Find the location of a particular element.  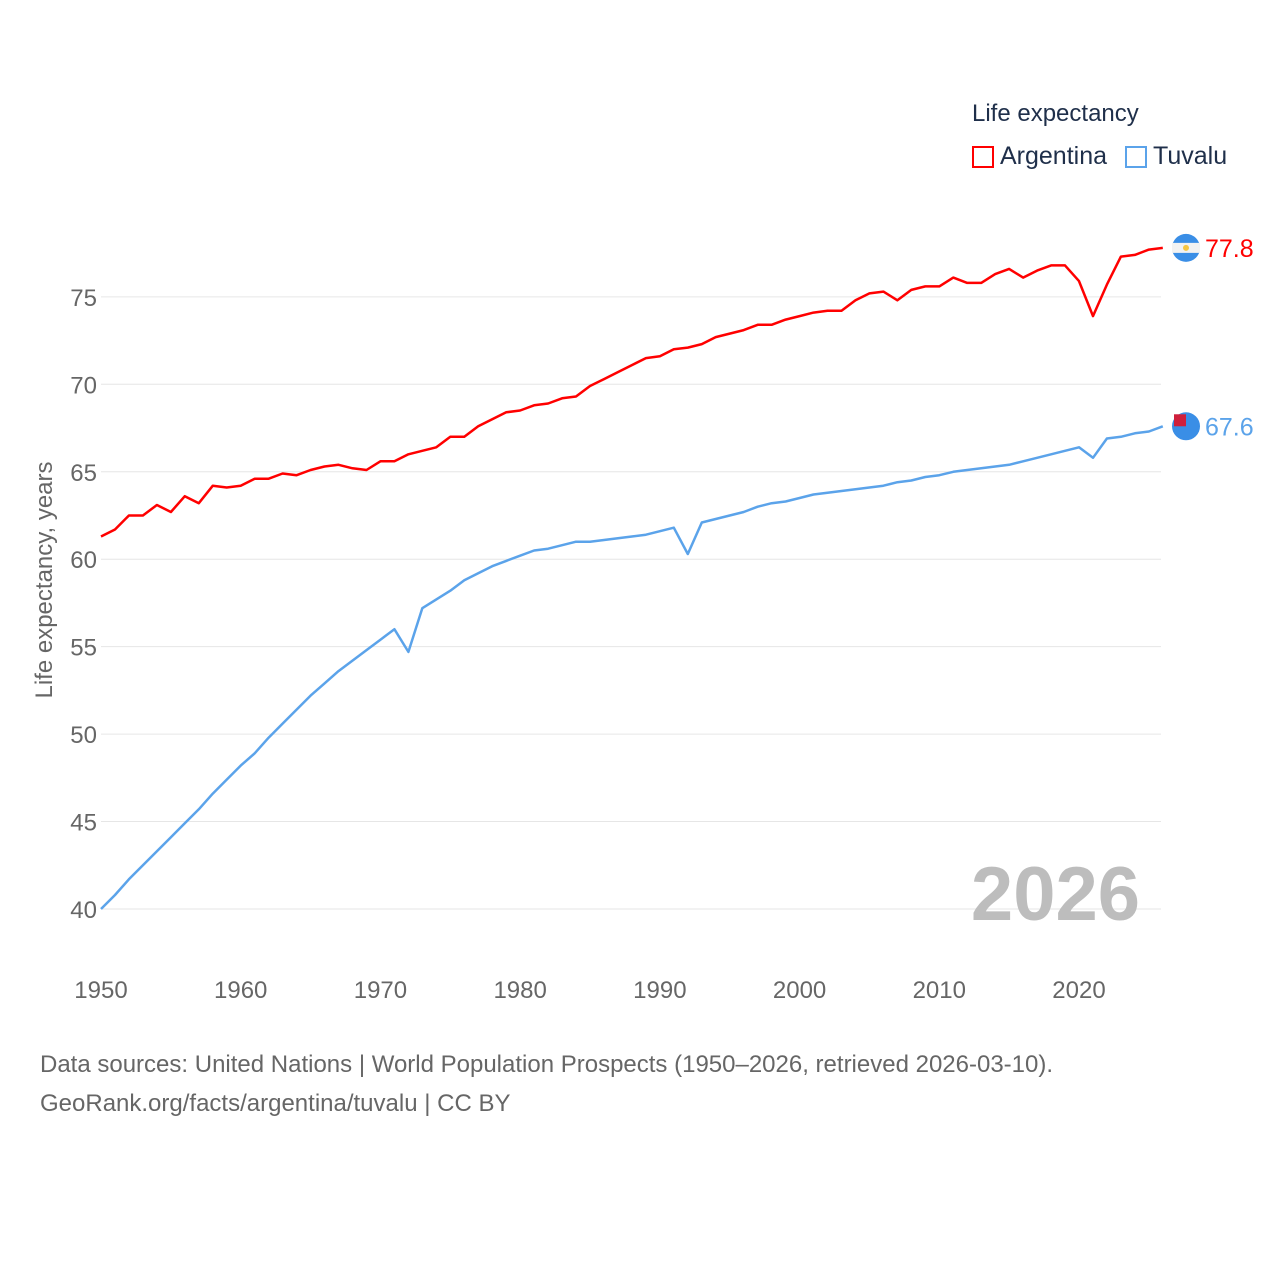

x-tick-label: 1990 is located at coordinates (659, 990).